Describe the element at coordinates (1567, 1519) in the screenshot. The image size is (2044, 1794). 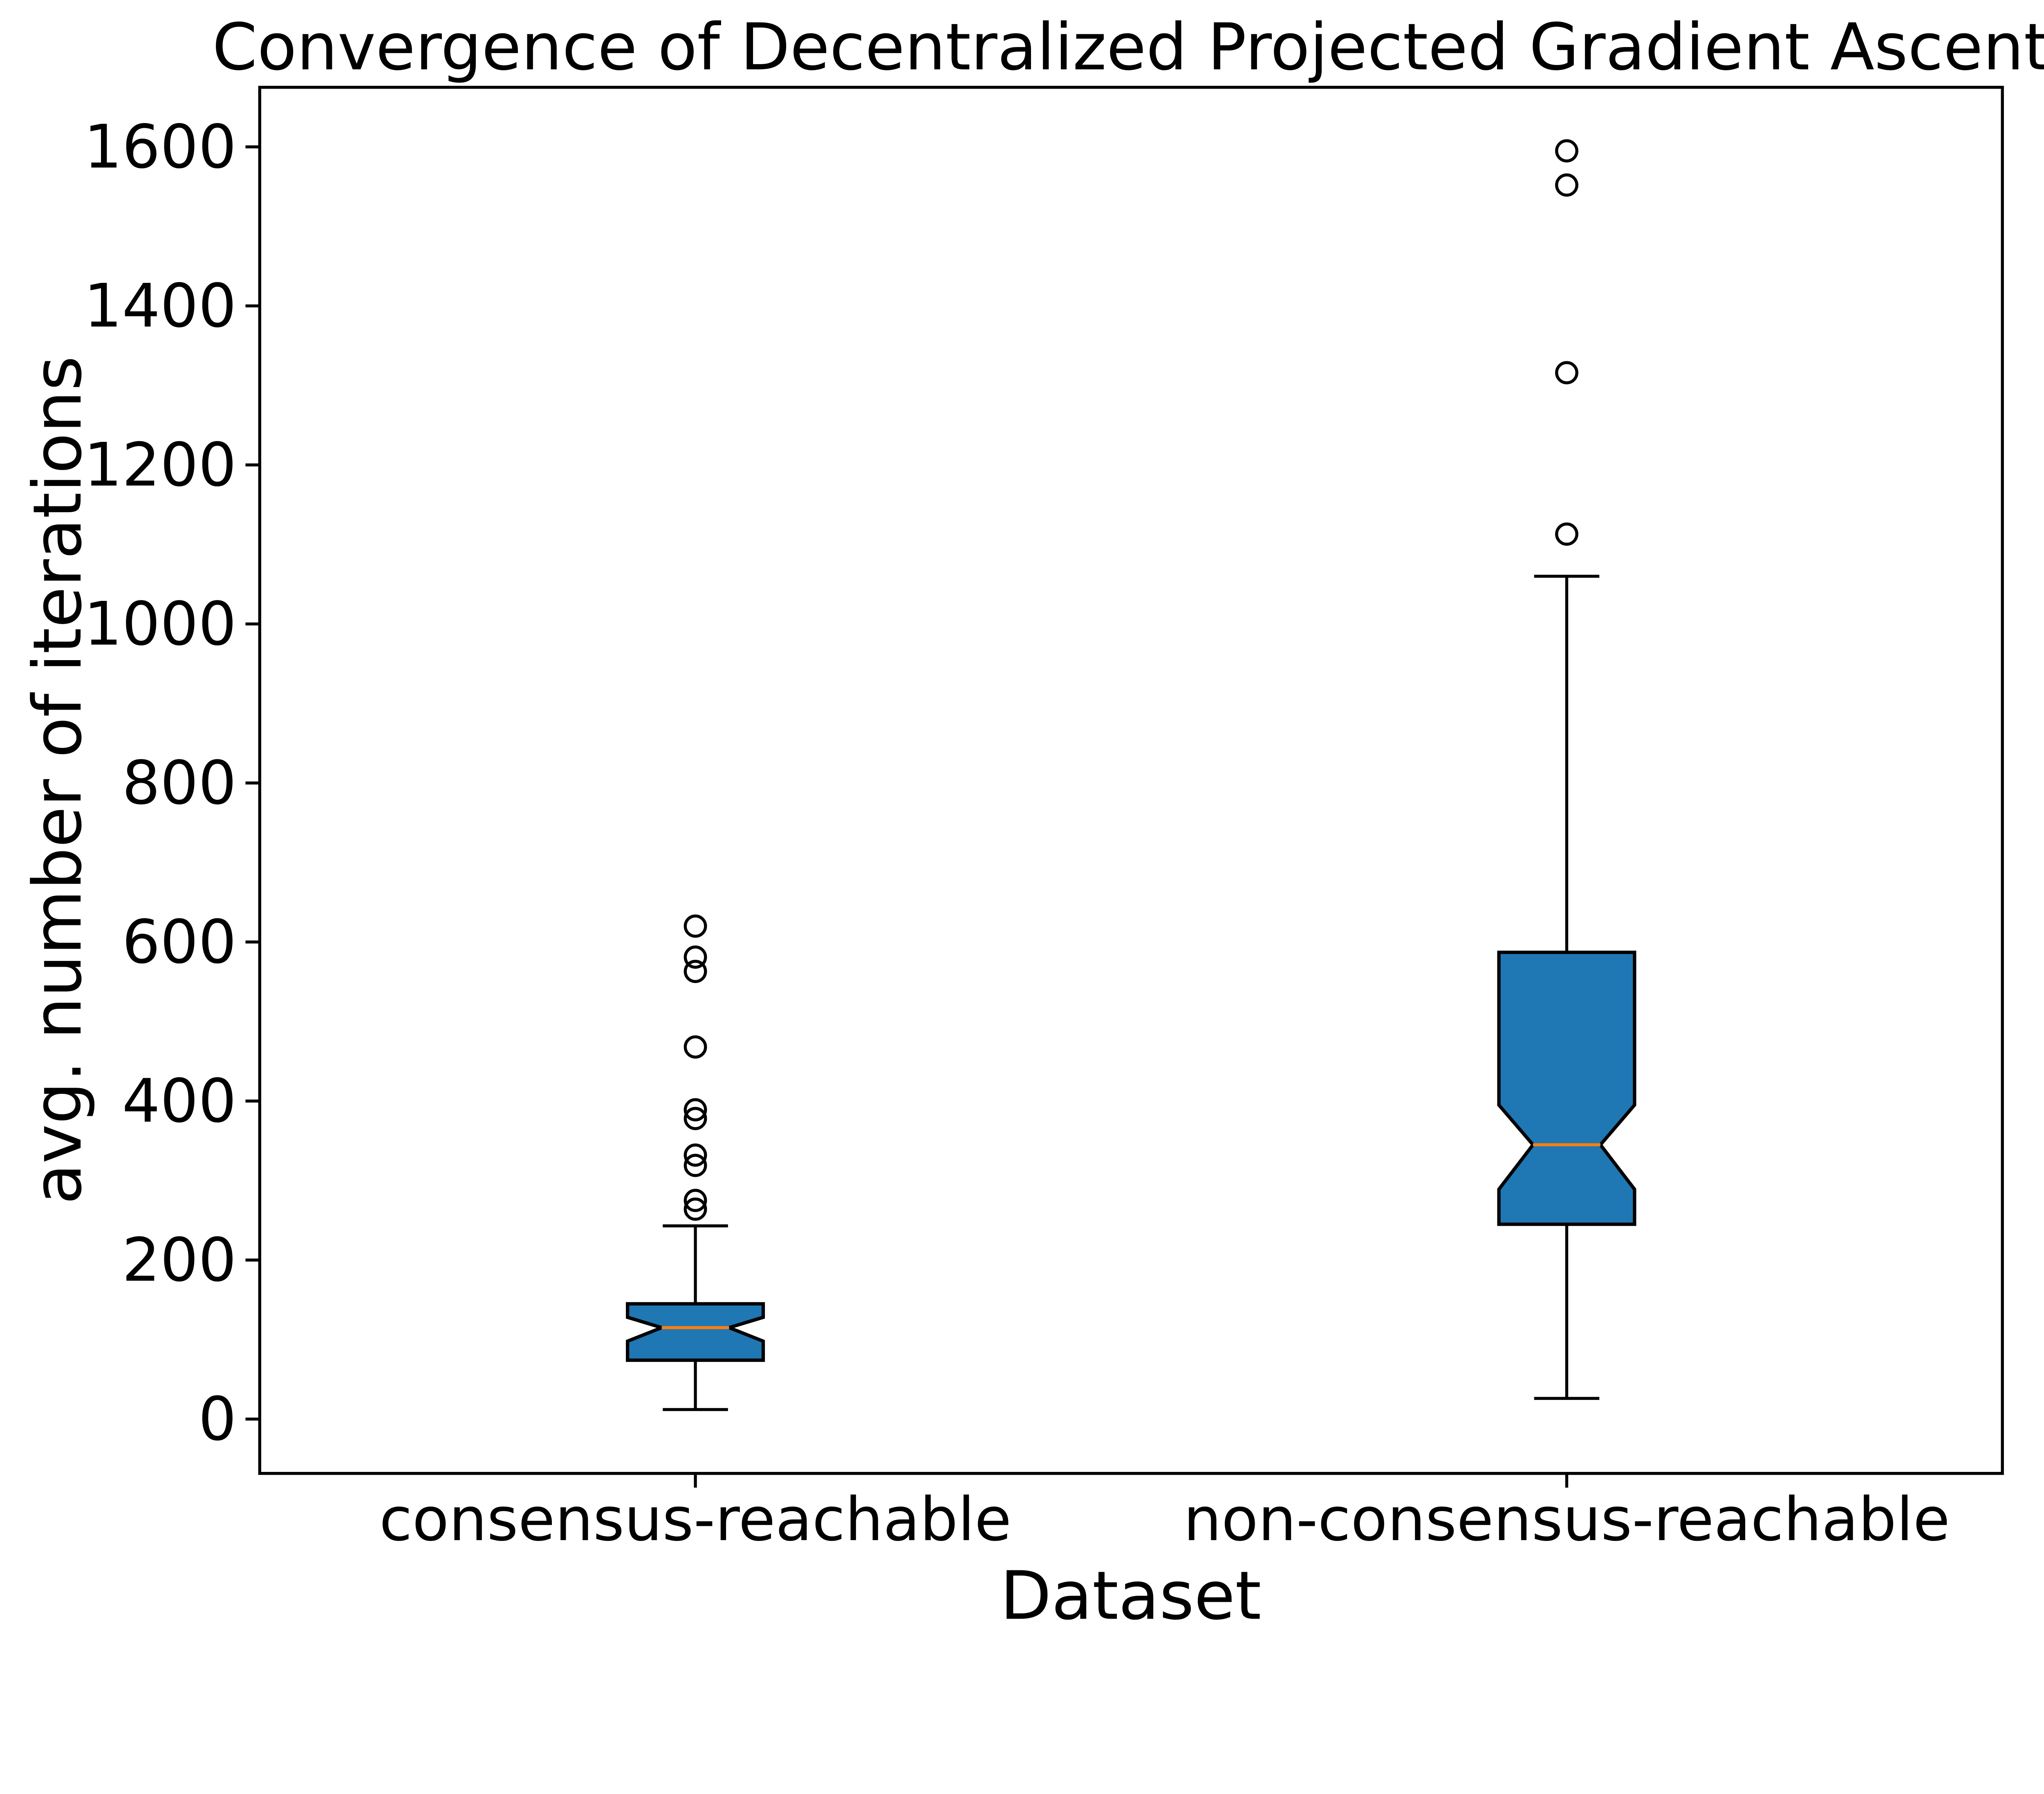
I see `x-tick-label: non-consensus-reachable` at that location.